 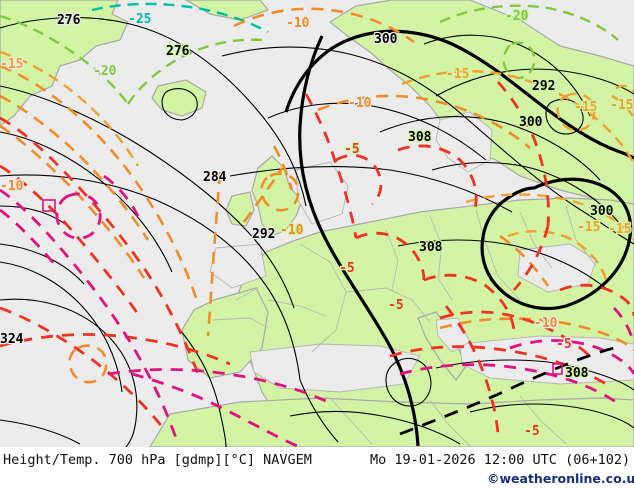 What do you see at coordinates (500, 460) in the screenshot?
I see `footer-validtime-text: Mo 19-01-2026 12:00 UTC (06+102)` at bounding box center [500, 460].